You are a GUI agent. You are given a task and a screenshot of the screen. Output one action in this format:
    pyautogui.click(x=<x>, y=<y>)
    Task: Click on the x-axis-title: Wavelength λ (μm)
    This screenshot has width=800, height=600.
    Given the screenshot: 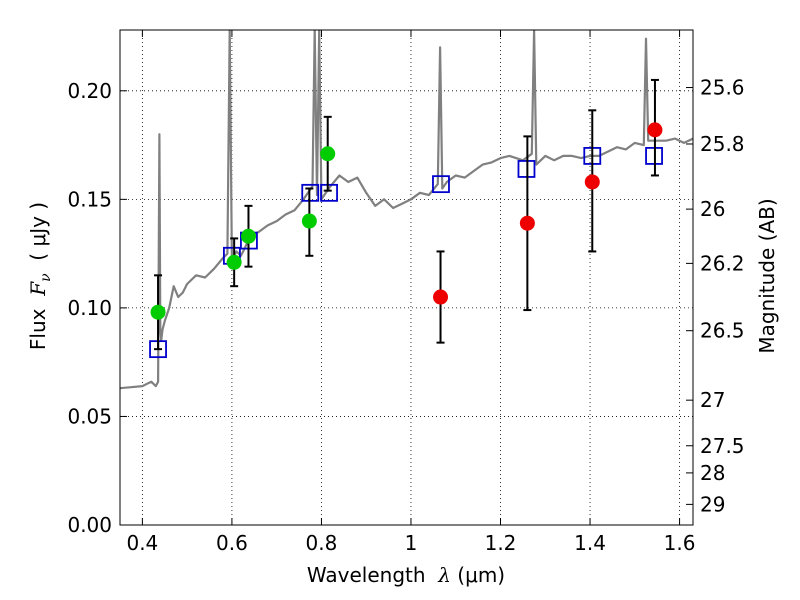 What is the action you would take?
    pyautogui.click(x=406, y=575)
    